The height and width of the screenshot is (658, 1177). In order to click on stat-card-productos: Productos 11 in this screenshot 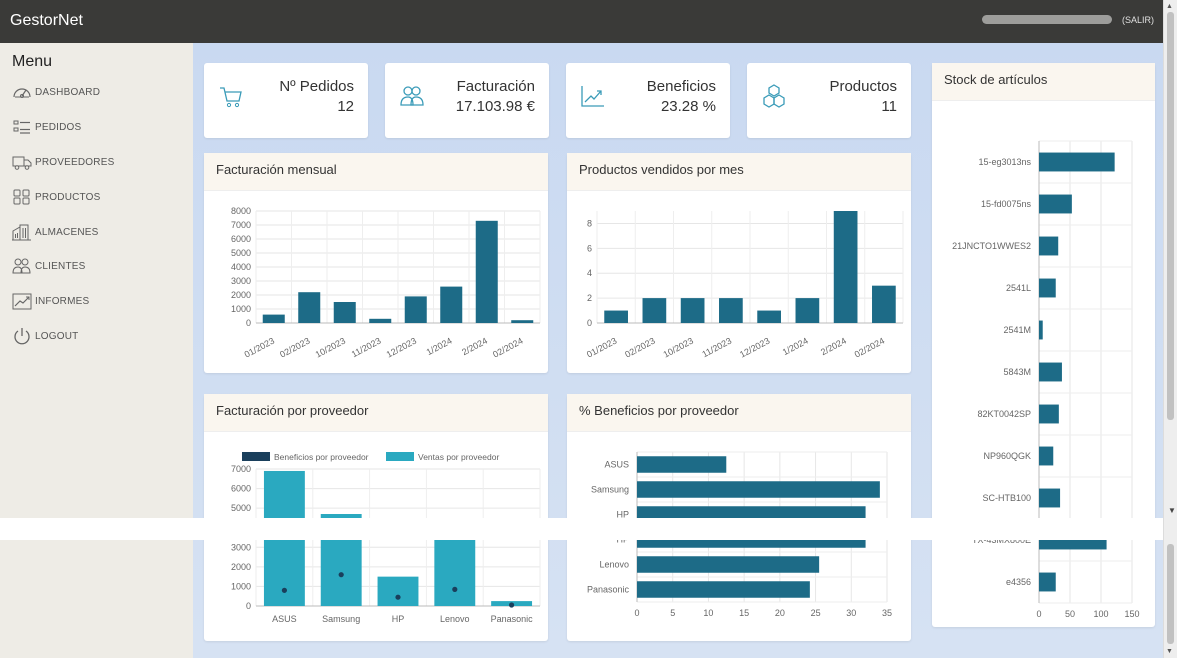, I will do `click(829, 100)`.